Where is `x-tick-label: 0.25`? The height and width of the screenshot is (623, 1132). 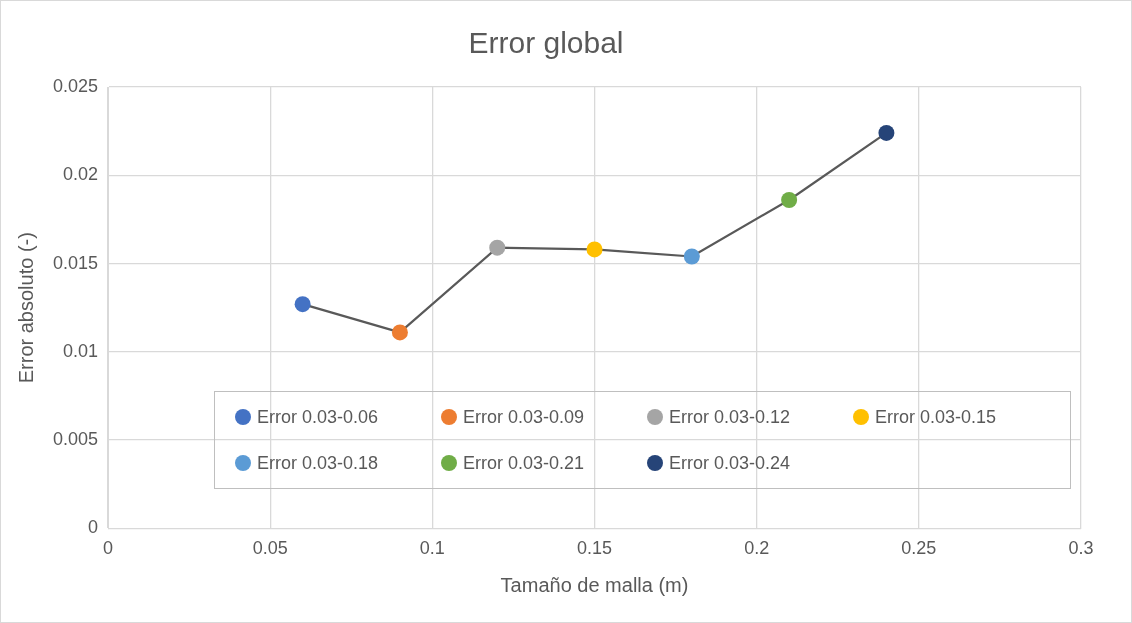
x-tick-label: 0.25 is located at coordinates (919, 548).